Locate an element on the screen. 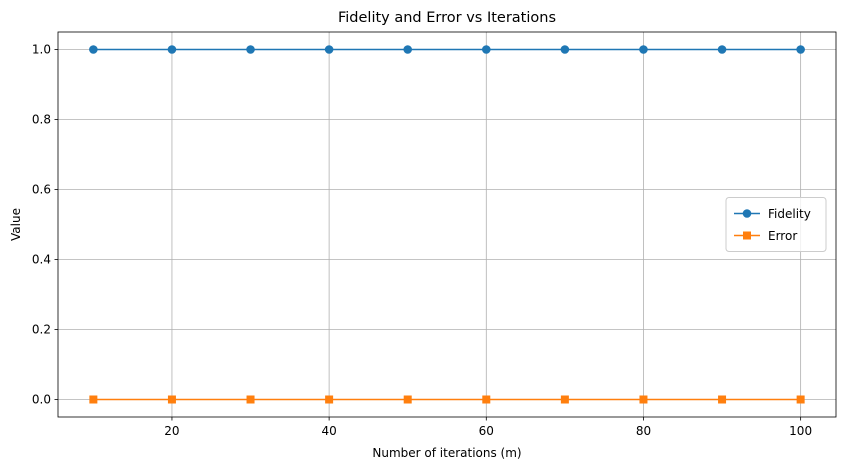 The height and width of the screenshot is (474, 846). legend-fidelity-label: Fidelity is located at coordinates (789, 214).